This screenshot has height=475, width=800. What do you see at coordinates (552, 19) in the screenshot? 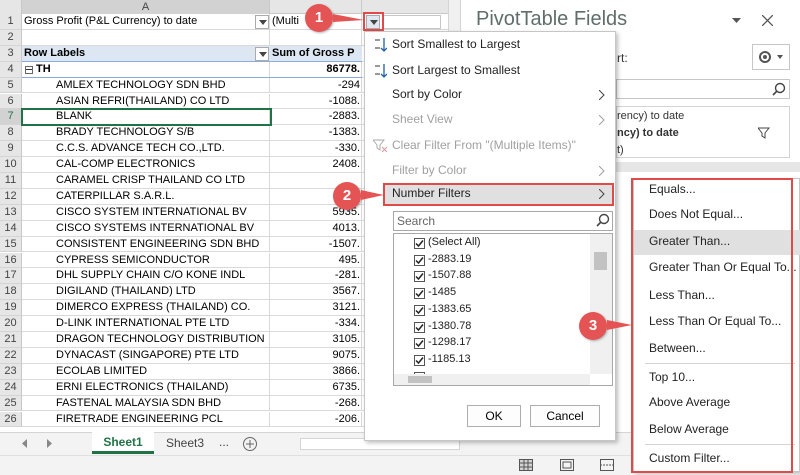
I see `pane-title: PivotTable Fields` at bounding box center [552, 19].